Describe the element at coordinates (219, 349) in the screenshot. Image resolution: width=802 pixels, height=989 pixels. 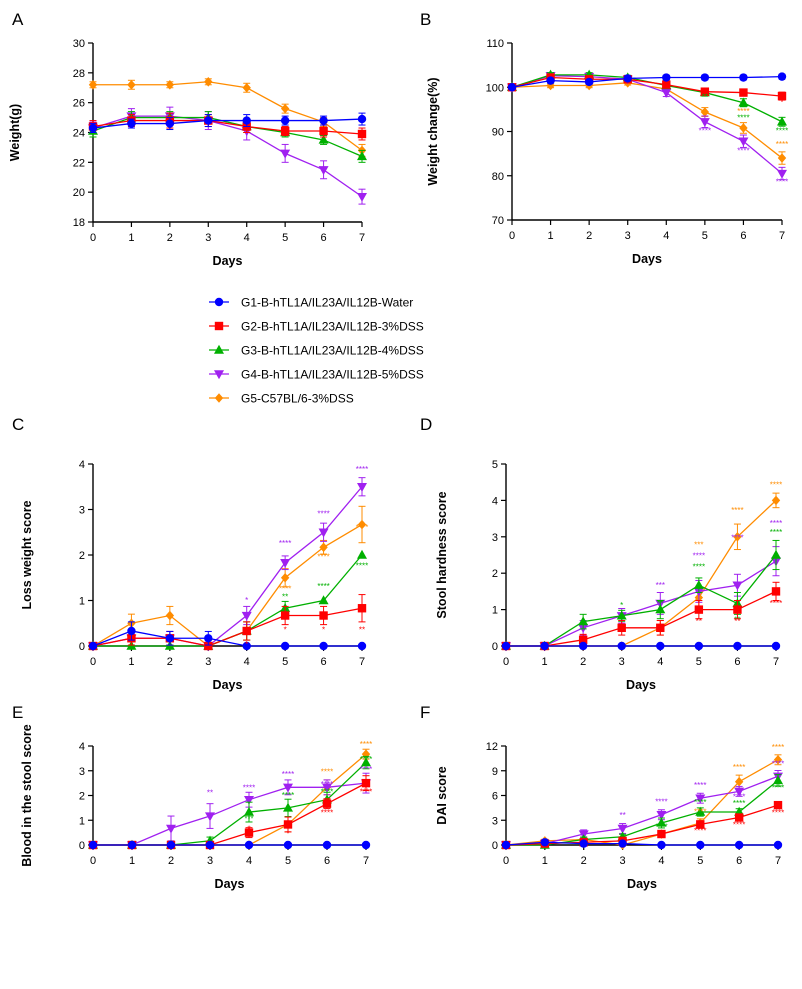
I see `legend-marker` at that location.